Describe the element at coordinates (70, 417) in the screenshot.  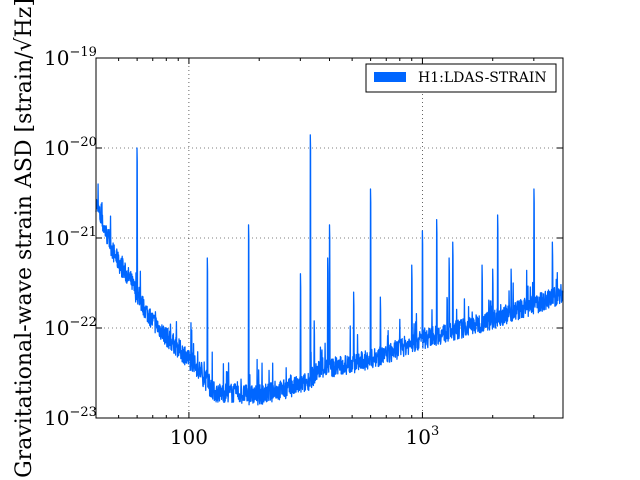
I see `y-tick-label: 10−23` at that location.